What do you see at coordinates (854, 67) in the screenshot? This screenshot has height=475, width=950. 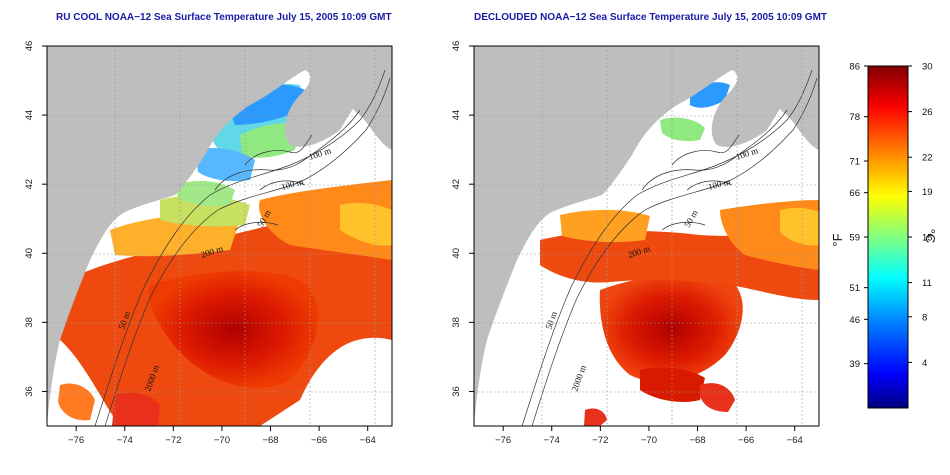 I see `colorbar-fahrenheit-tick-label: 86` at bounding box center [854, 67].